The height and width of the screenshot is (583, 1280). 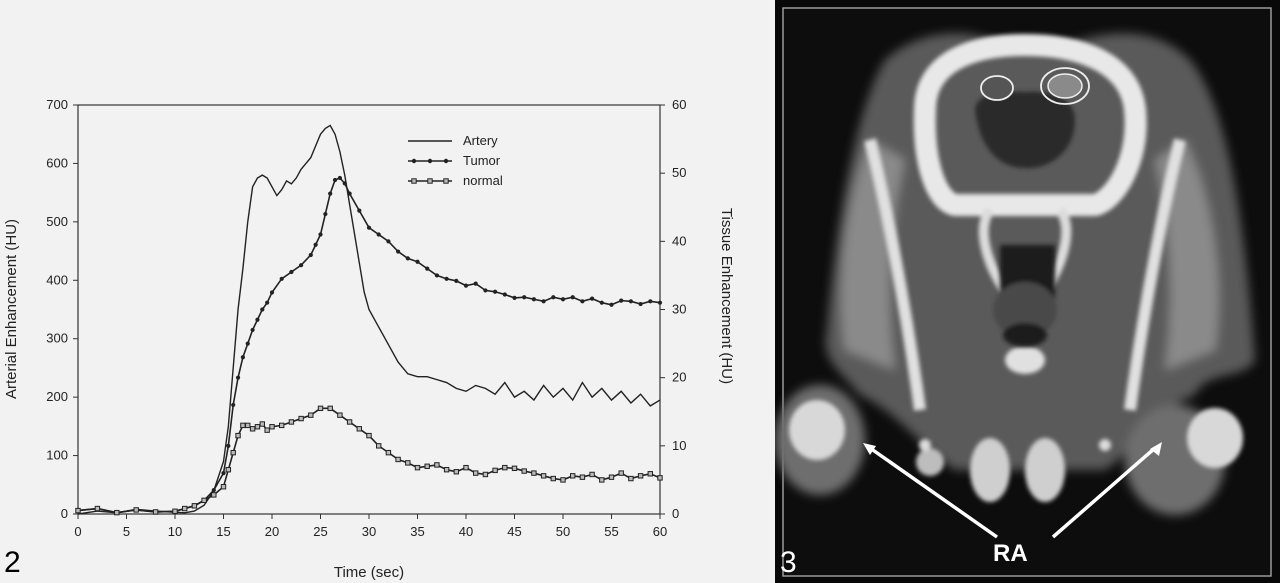 What do you see at coordinates (320, 531) in the screenshot?
I see `x-tick-label: 25` at bounding box center [320, 531].